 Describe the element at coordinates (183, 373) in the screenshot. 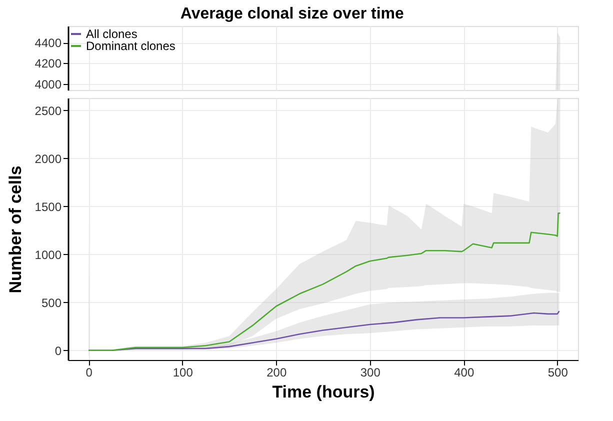

I see `x-tick-label: 100` at that location.